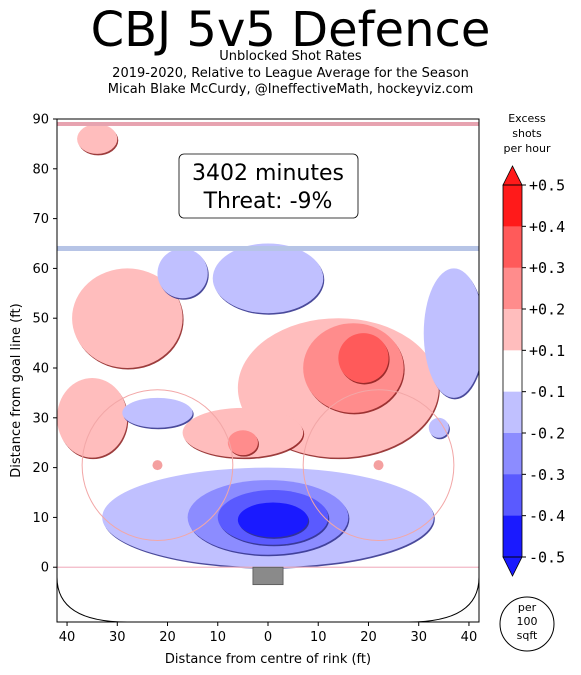 This screenshot has width=581, height=675. Describe the element at coordinates (167, 637) in the screenshot. I see `x-tick-label-2: 20` at that location.